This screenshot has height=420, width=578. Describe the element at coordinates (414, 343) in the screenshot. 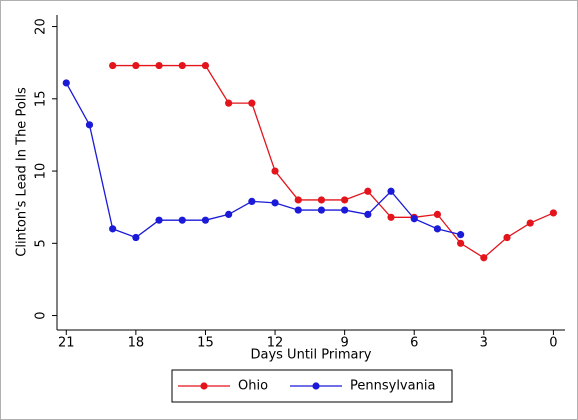

I see `x-tick-label: 6` at that location.